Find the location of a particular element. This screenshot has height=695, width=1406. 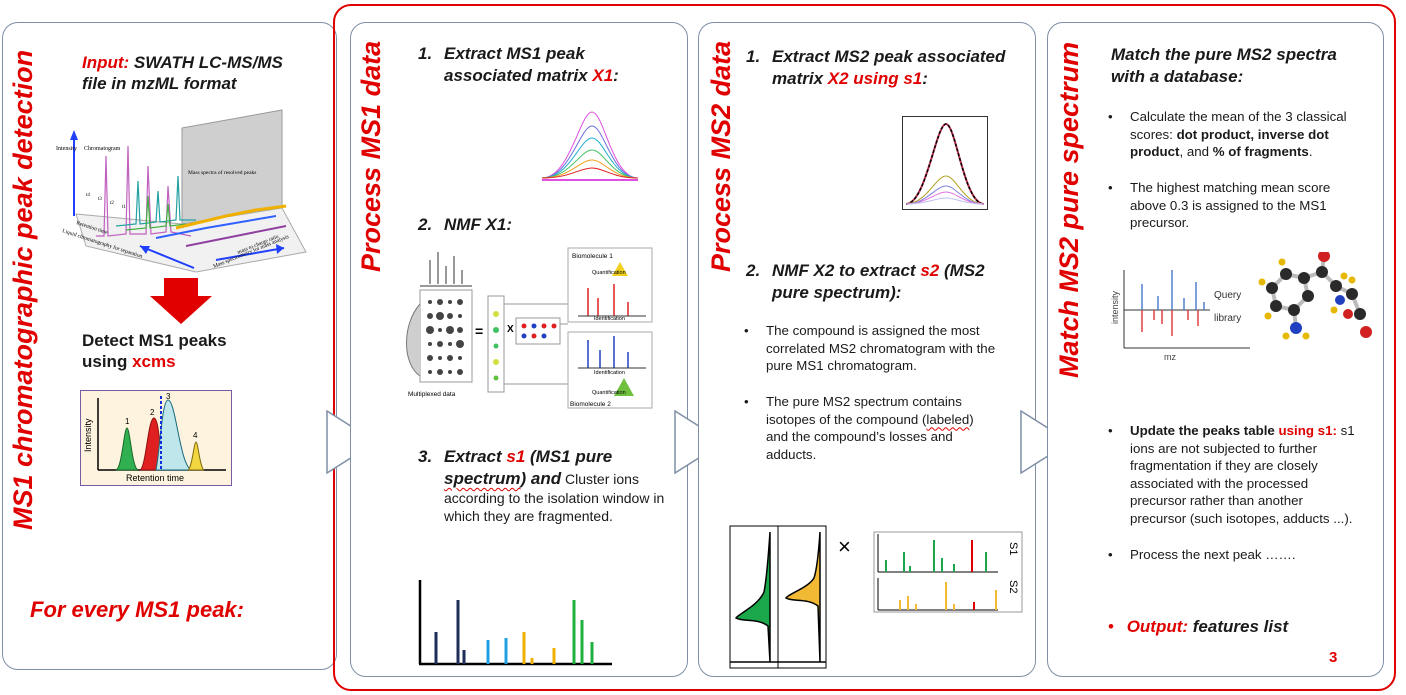

p4-b1-l3: product, and % of fragments. is located at coordinates (1221, 152).